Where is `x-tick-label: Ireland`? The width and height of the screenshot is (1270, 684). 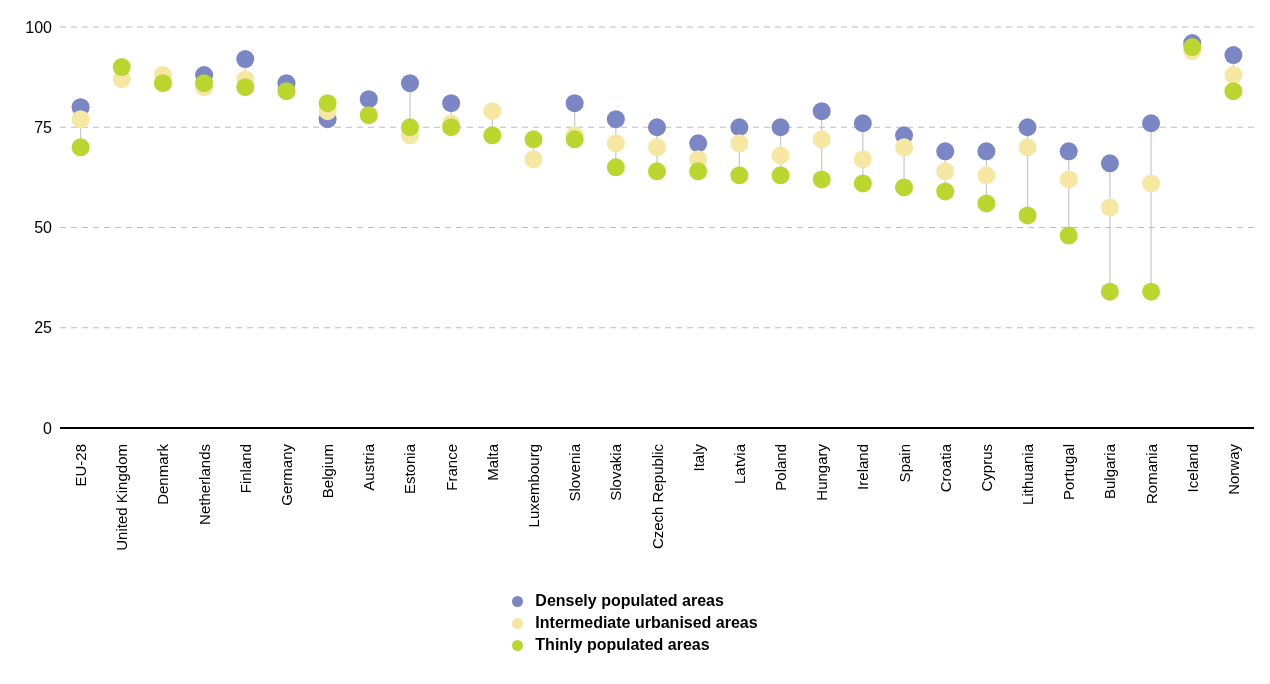
x-tick-label: Ireland is located at coordinates (863, 467).